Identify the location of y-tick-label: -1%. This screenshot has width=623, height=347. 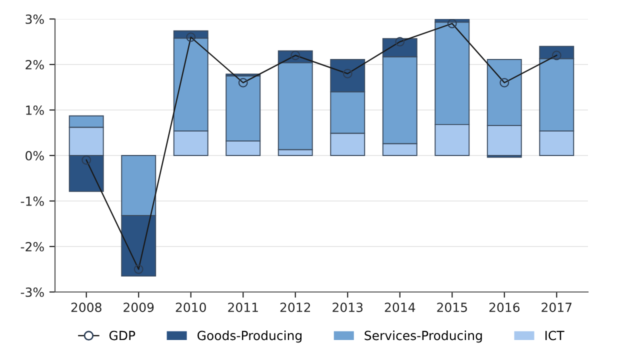
(32, 201).